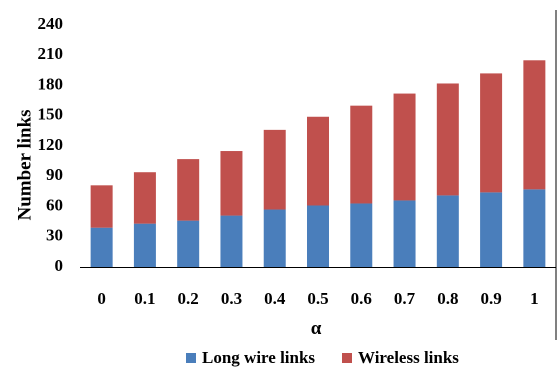  What do you see at coordinates (144, 298) in the screenshot?
I see `x-tick-label: 0.1` at bounding box center [144, 298].